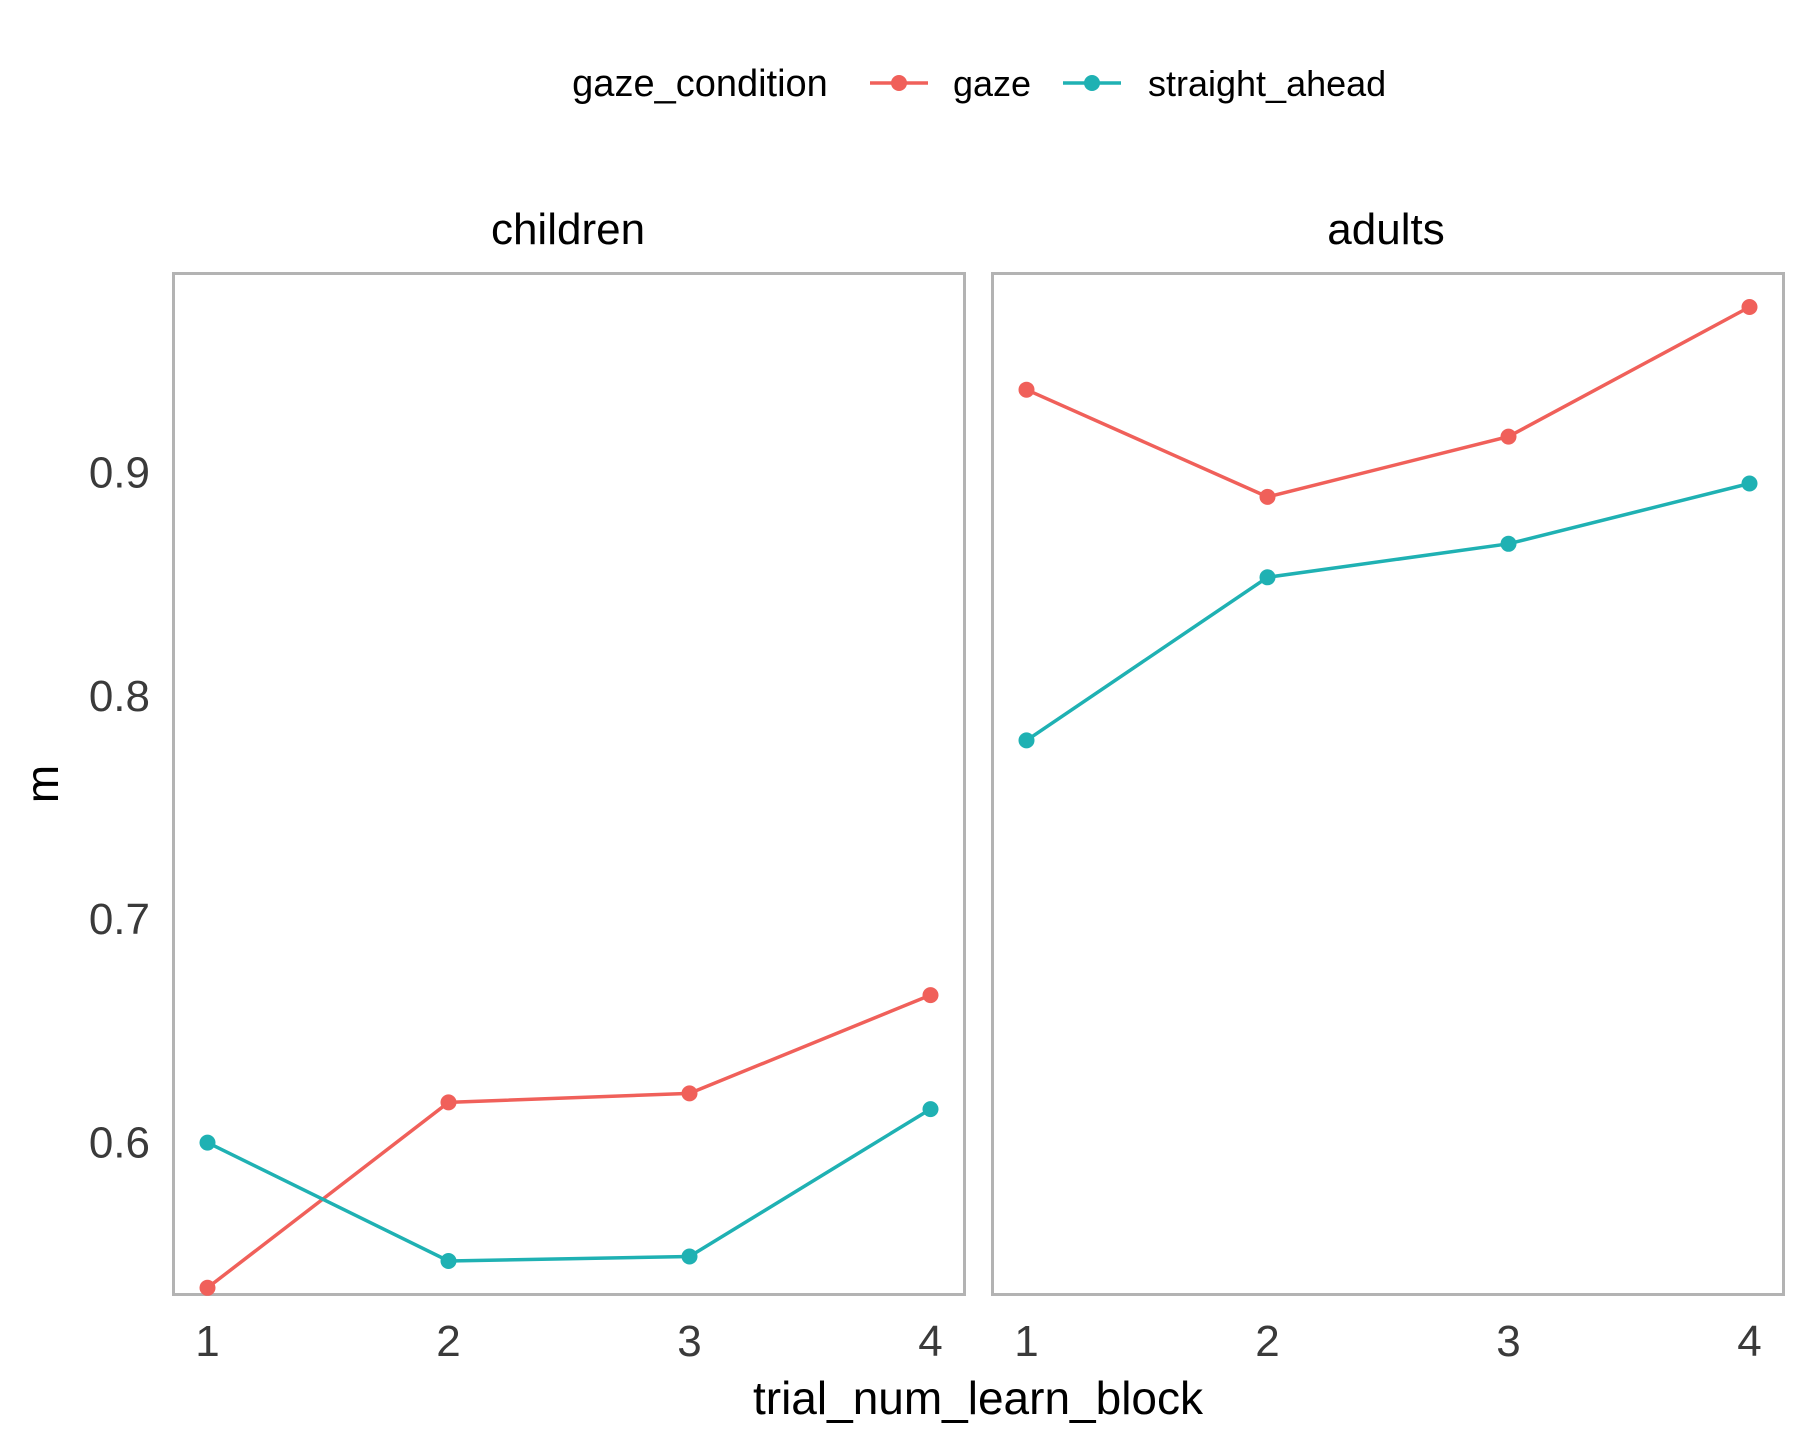  What do you see at coordinates (568, 229) in the screenshot?
I see `panel-title-children: children` at bounding box center [568, 229].